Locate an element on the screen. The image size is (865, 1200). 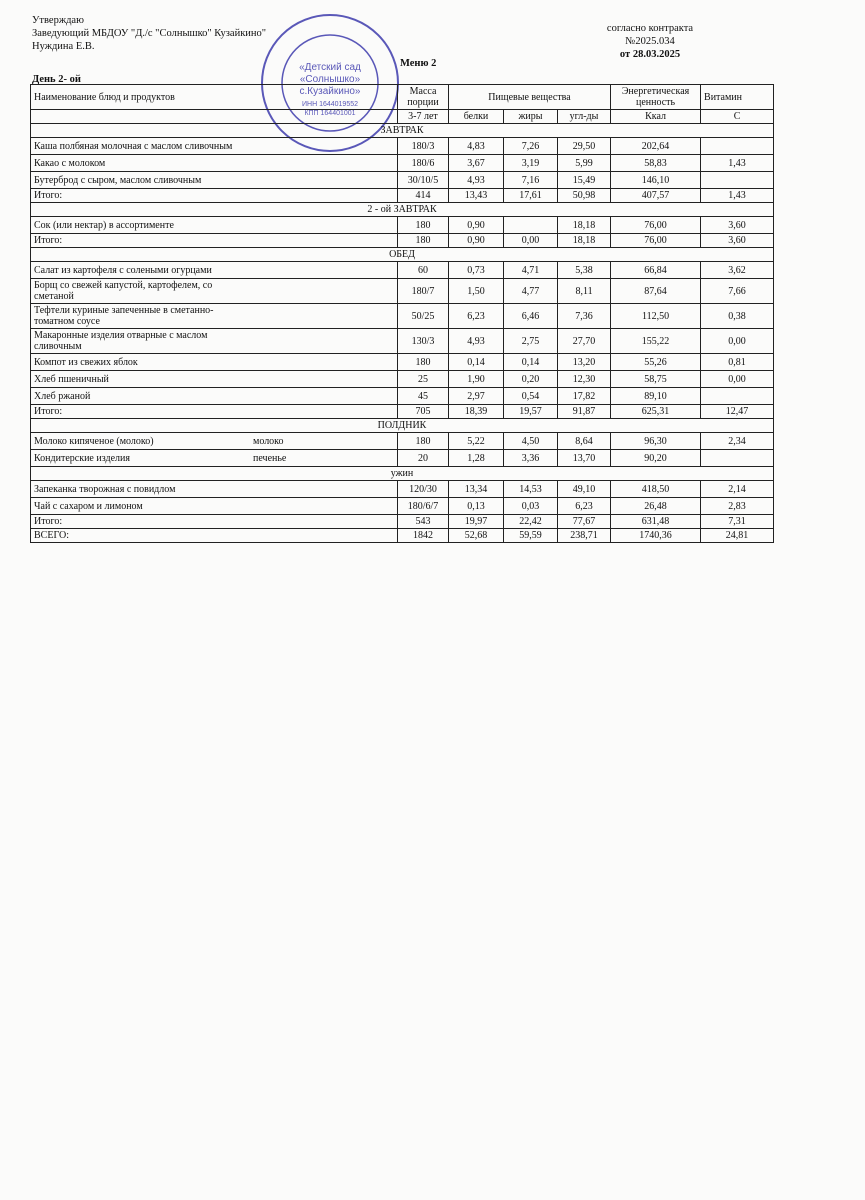
item-value: 50/25 is located at coordinates (423, 316).